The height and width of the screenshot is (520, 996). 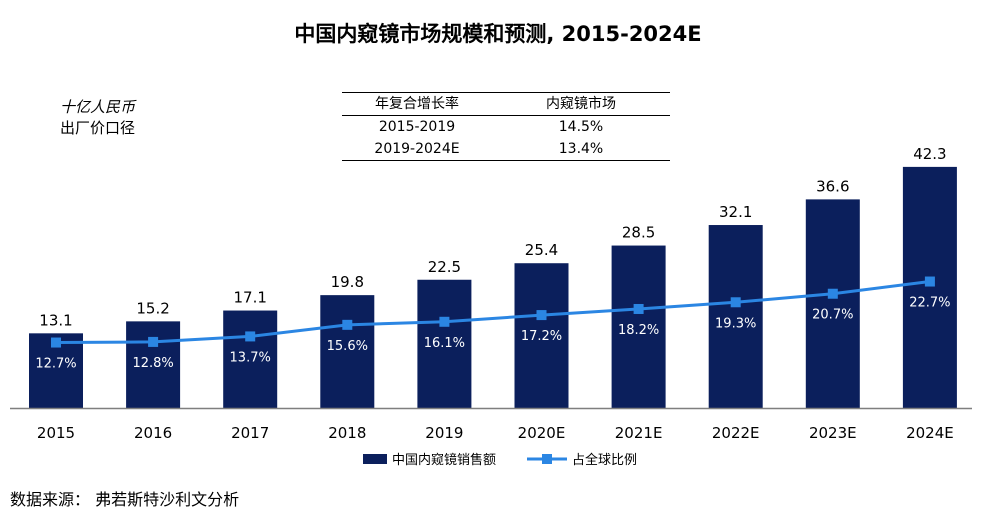 What do you see at coordinates (506, 149) in the screenshot?
I see `cagr-row: 2019-2024E 13.4%` at bounding box center [506, 149].